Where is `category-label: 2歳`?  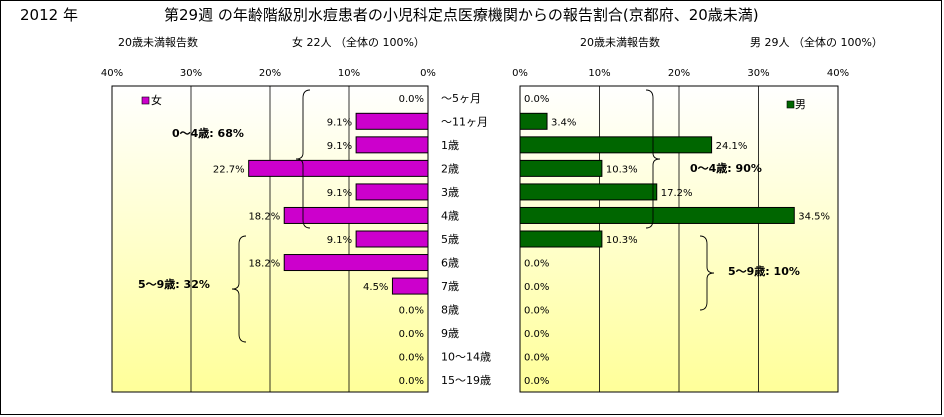 category-label: 2歳 is located at coordinates (450, 168).